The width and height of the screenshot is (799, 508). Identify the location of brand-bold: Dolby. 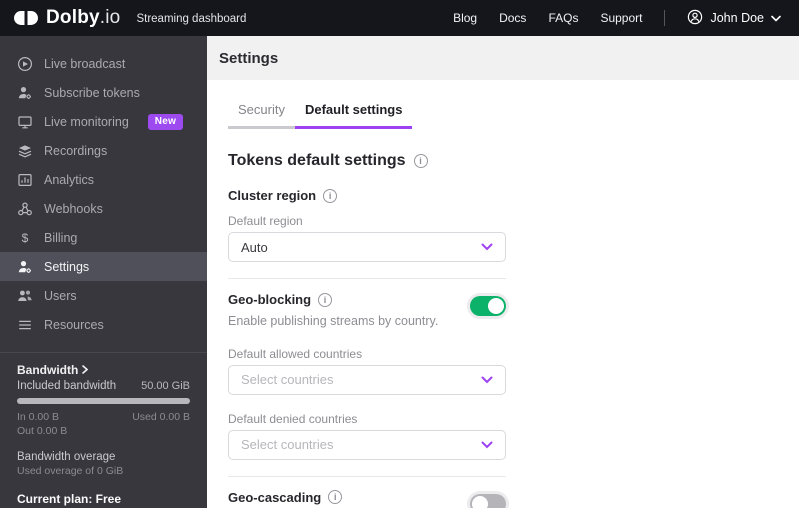
(73, 17).